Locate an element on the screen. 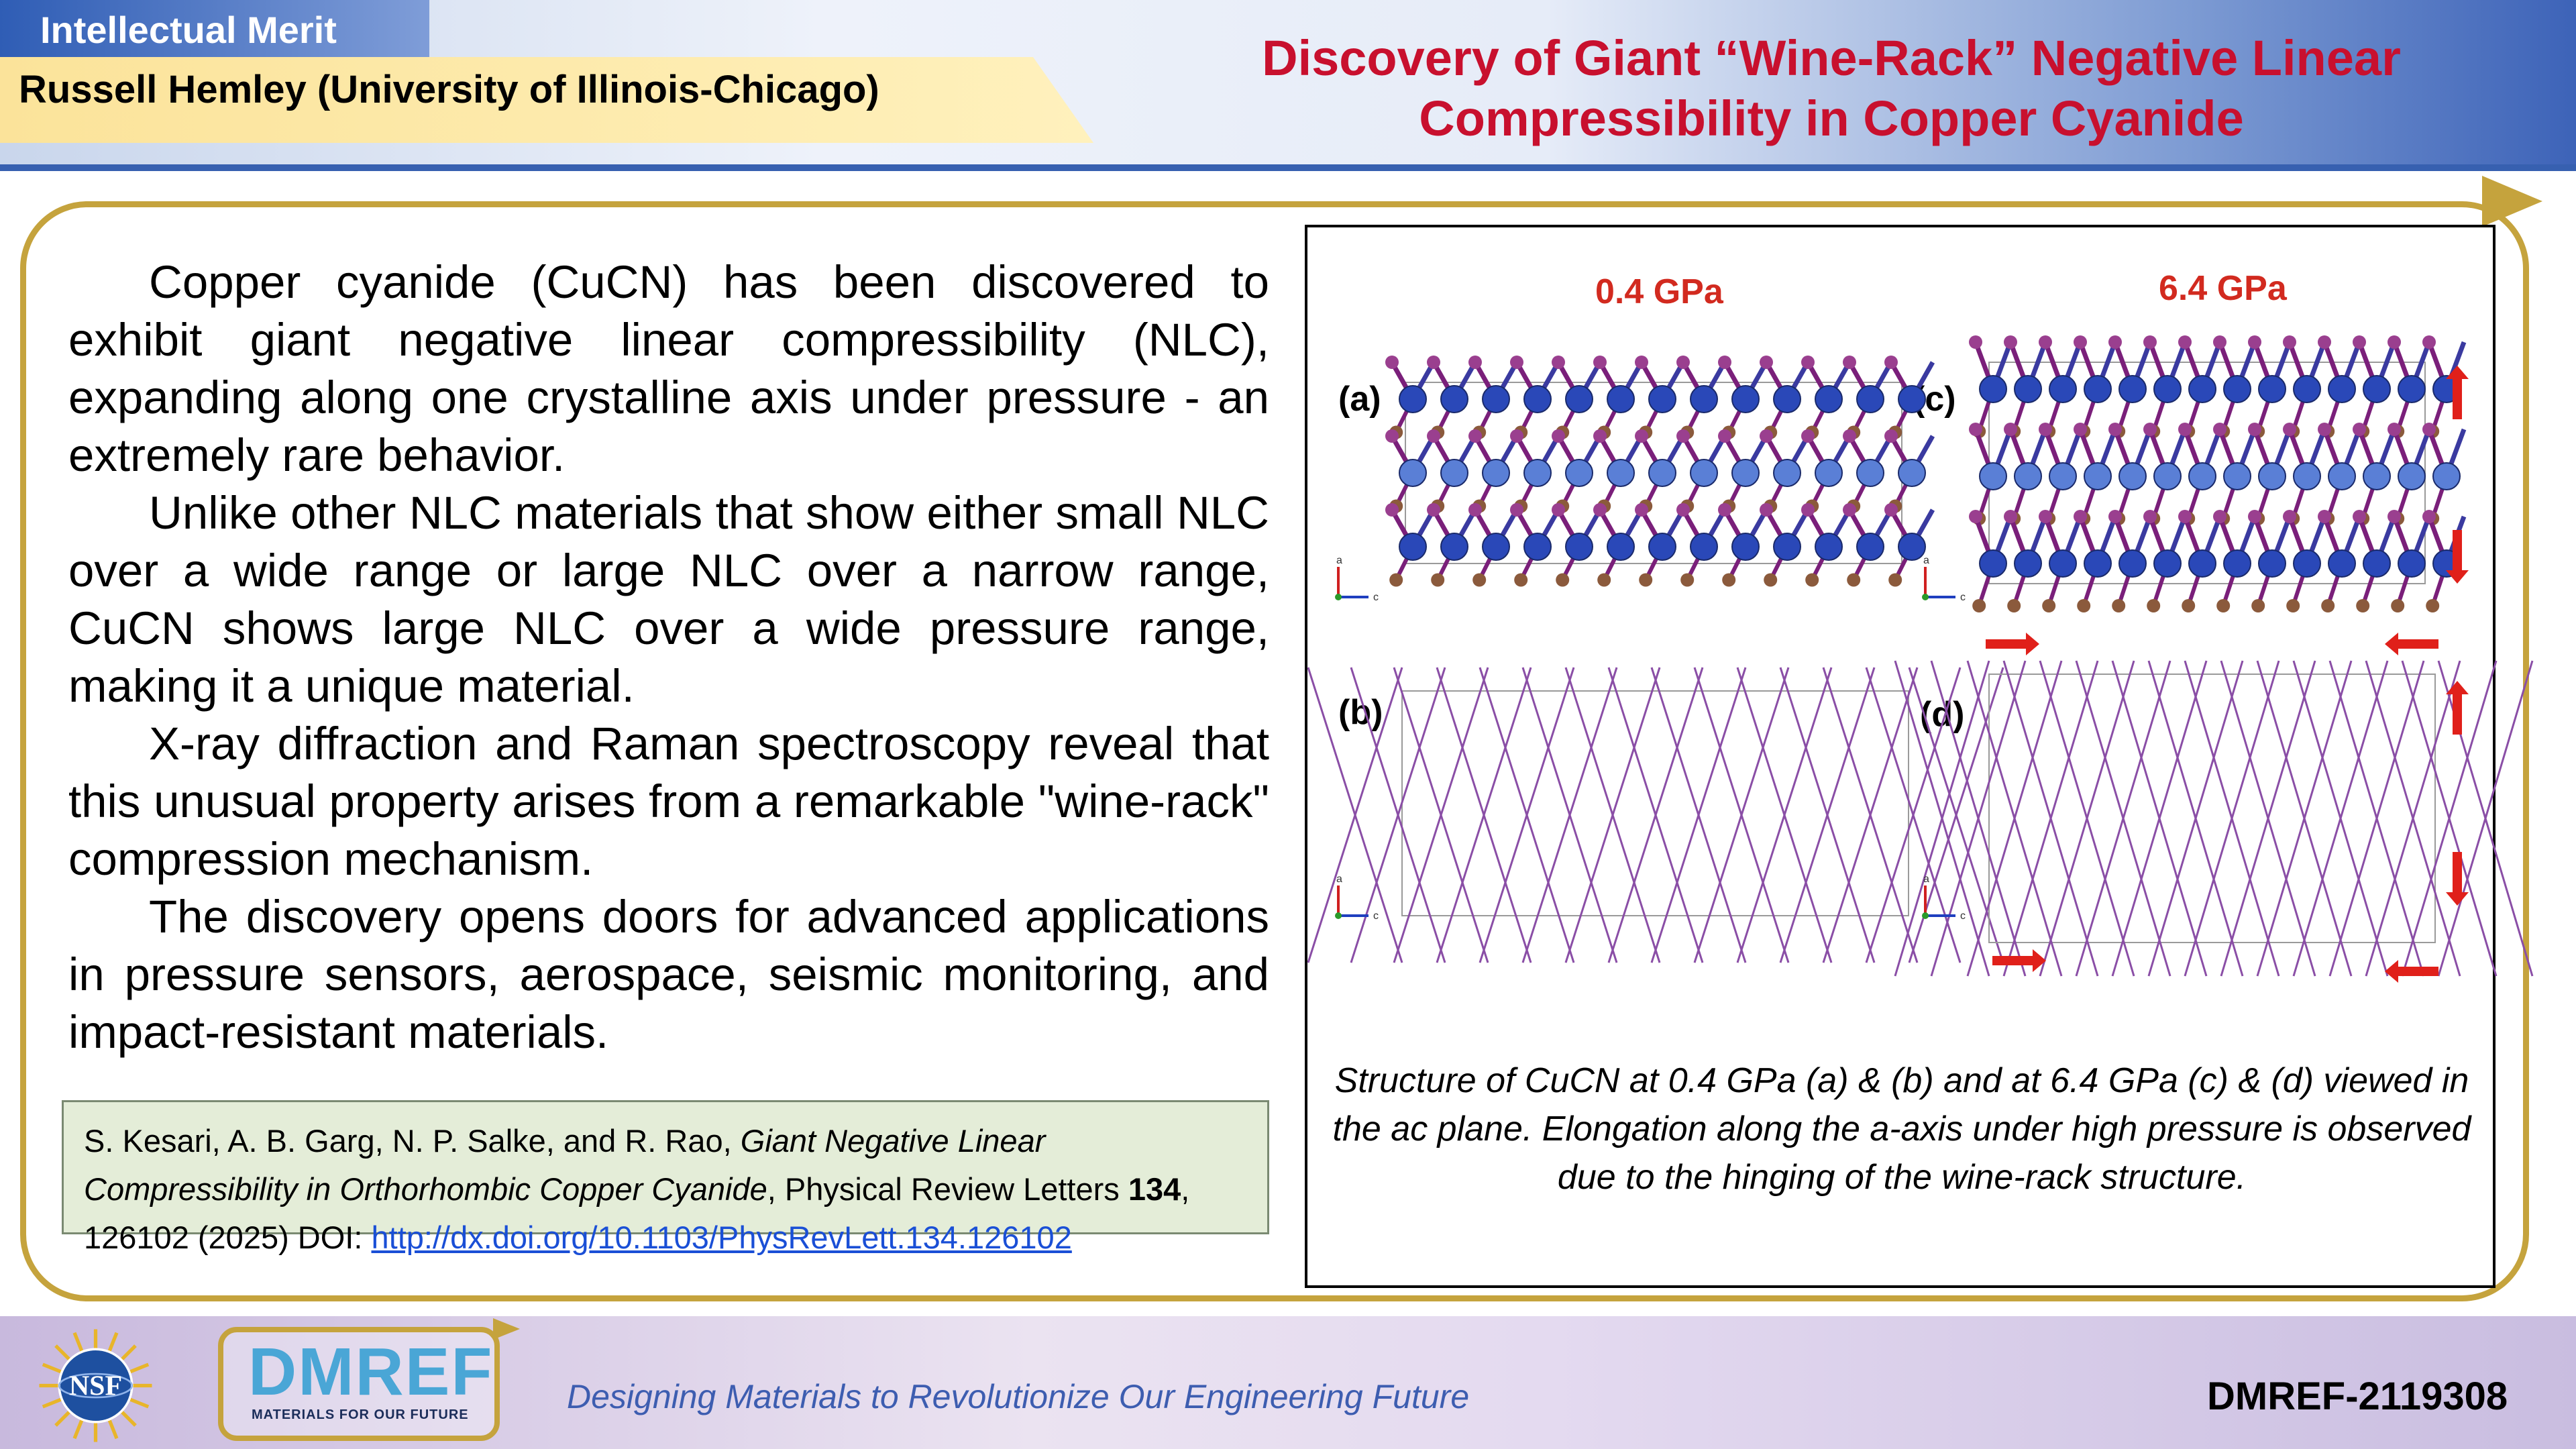  frame-arrow-icon is located at coordinates (2512, 201).